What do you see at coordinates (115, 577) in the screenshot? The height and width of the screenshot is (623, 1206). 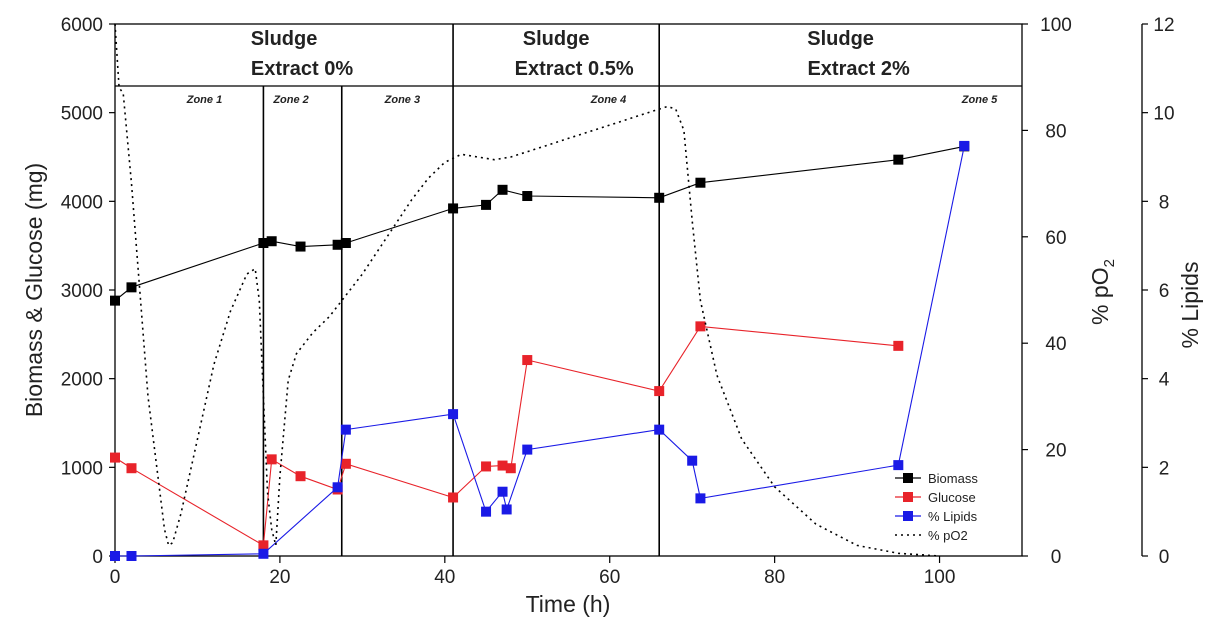 I see `x-tick-label: 0` at bounding box center [115, 577].